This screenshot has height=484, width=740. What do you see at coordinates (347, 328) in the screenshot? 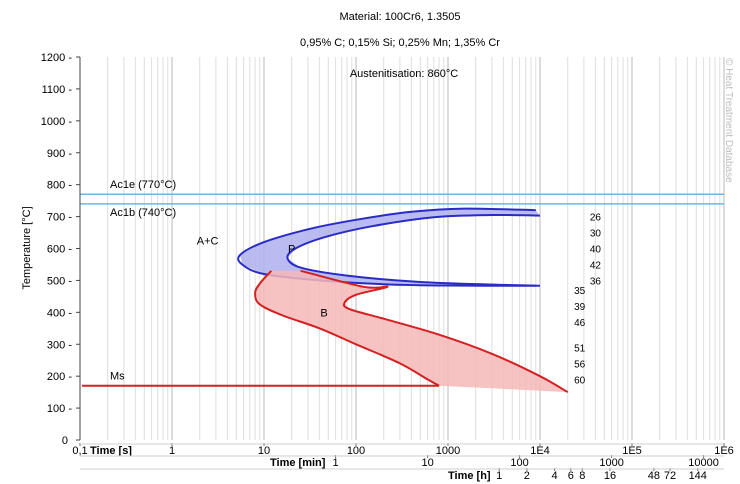
I see `region-start-curve-B` at bounding box center [347, 328].